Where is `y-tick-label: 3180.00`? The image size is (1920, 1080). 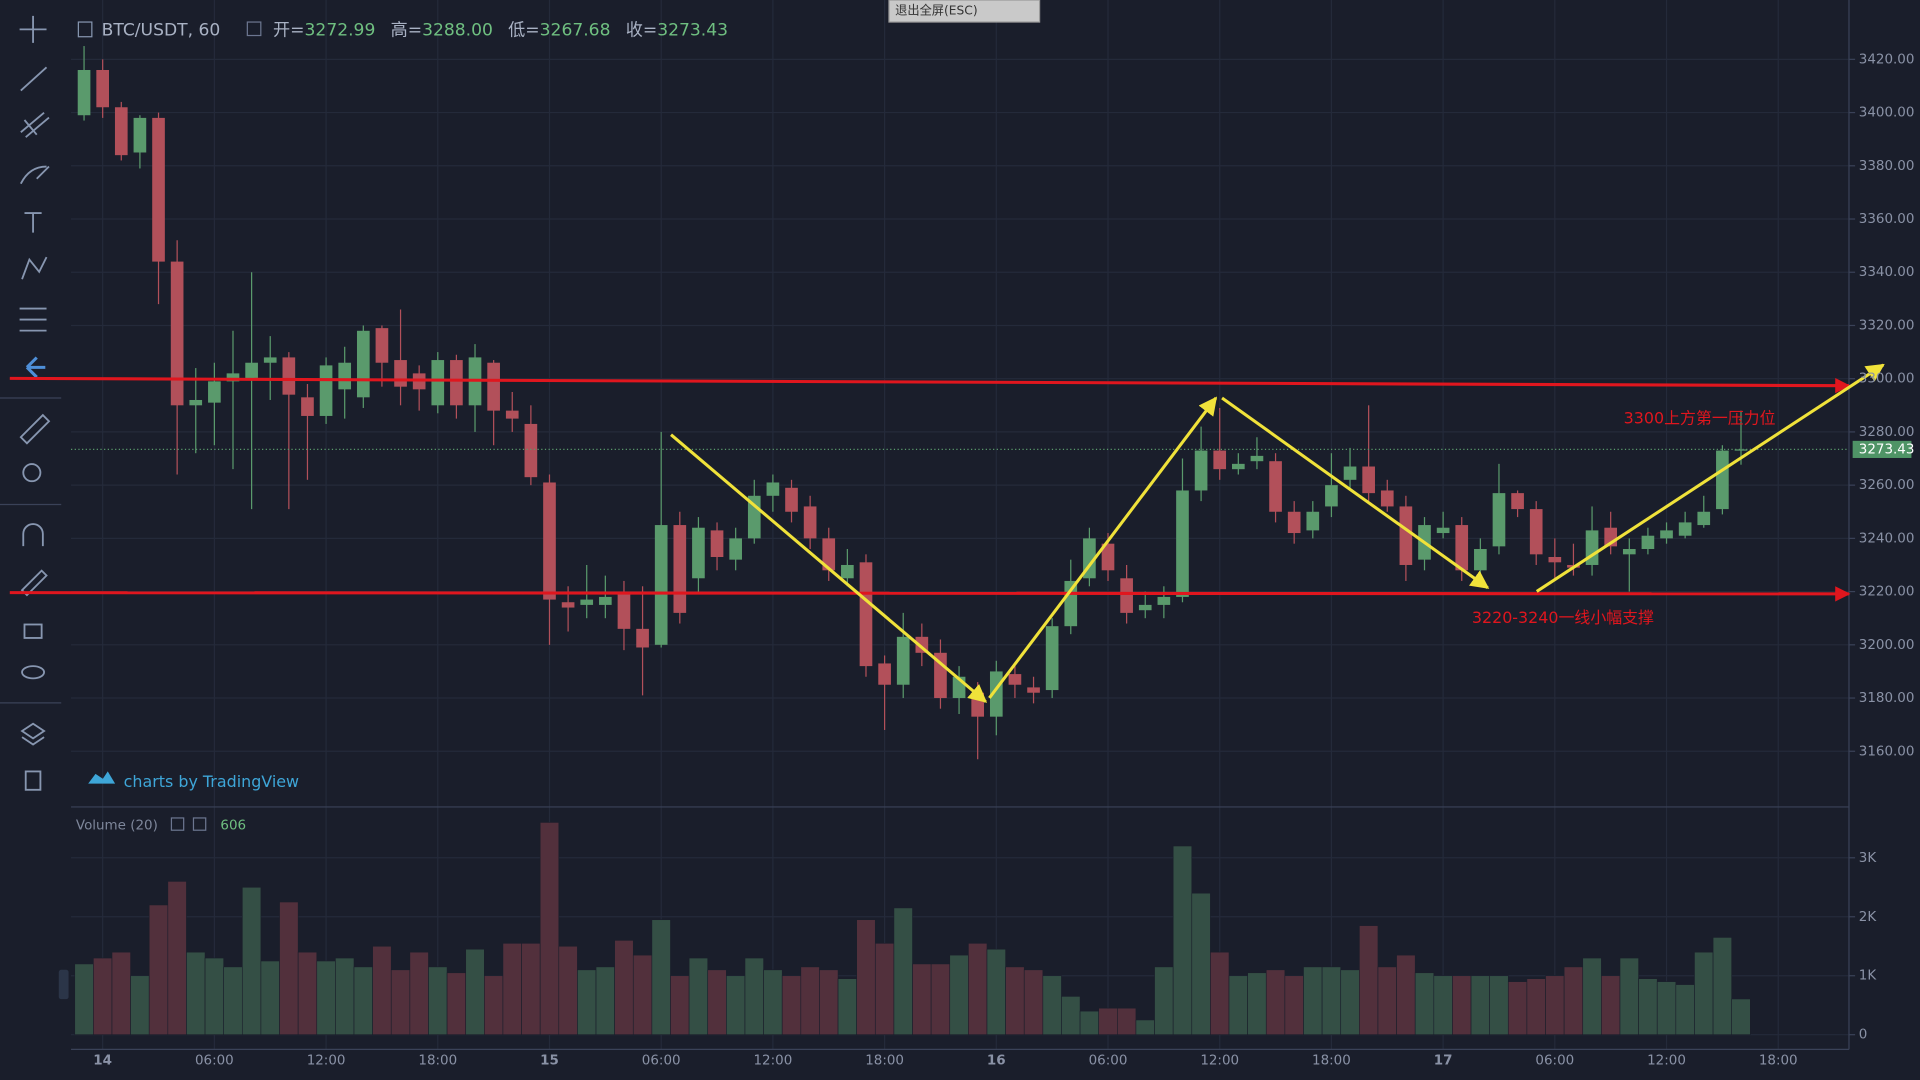 y-tick-label: 3180.00 is located at coordinates (1887, 698).